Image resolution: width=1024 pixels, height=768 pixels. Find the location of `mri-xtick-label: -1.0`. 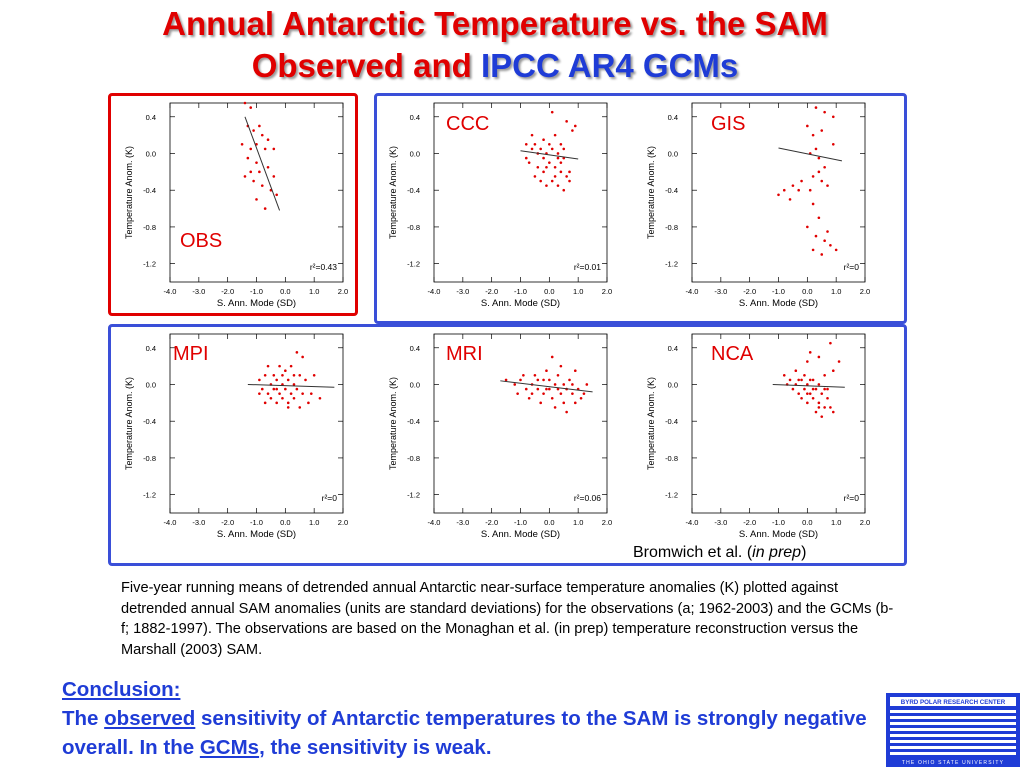

mri-xtick-label: -1.0 is located at coordinates (520, 522).